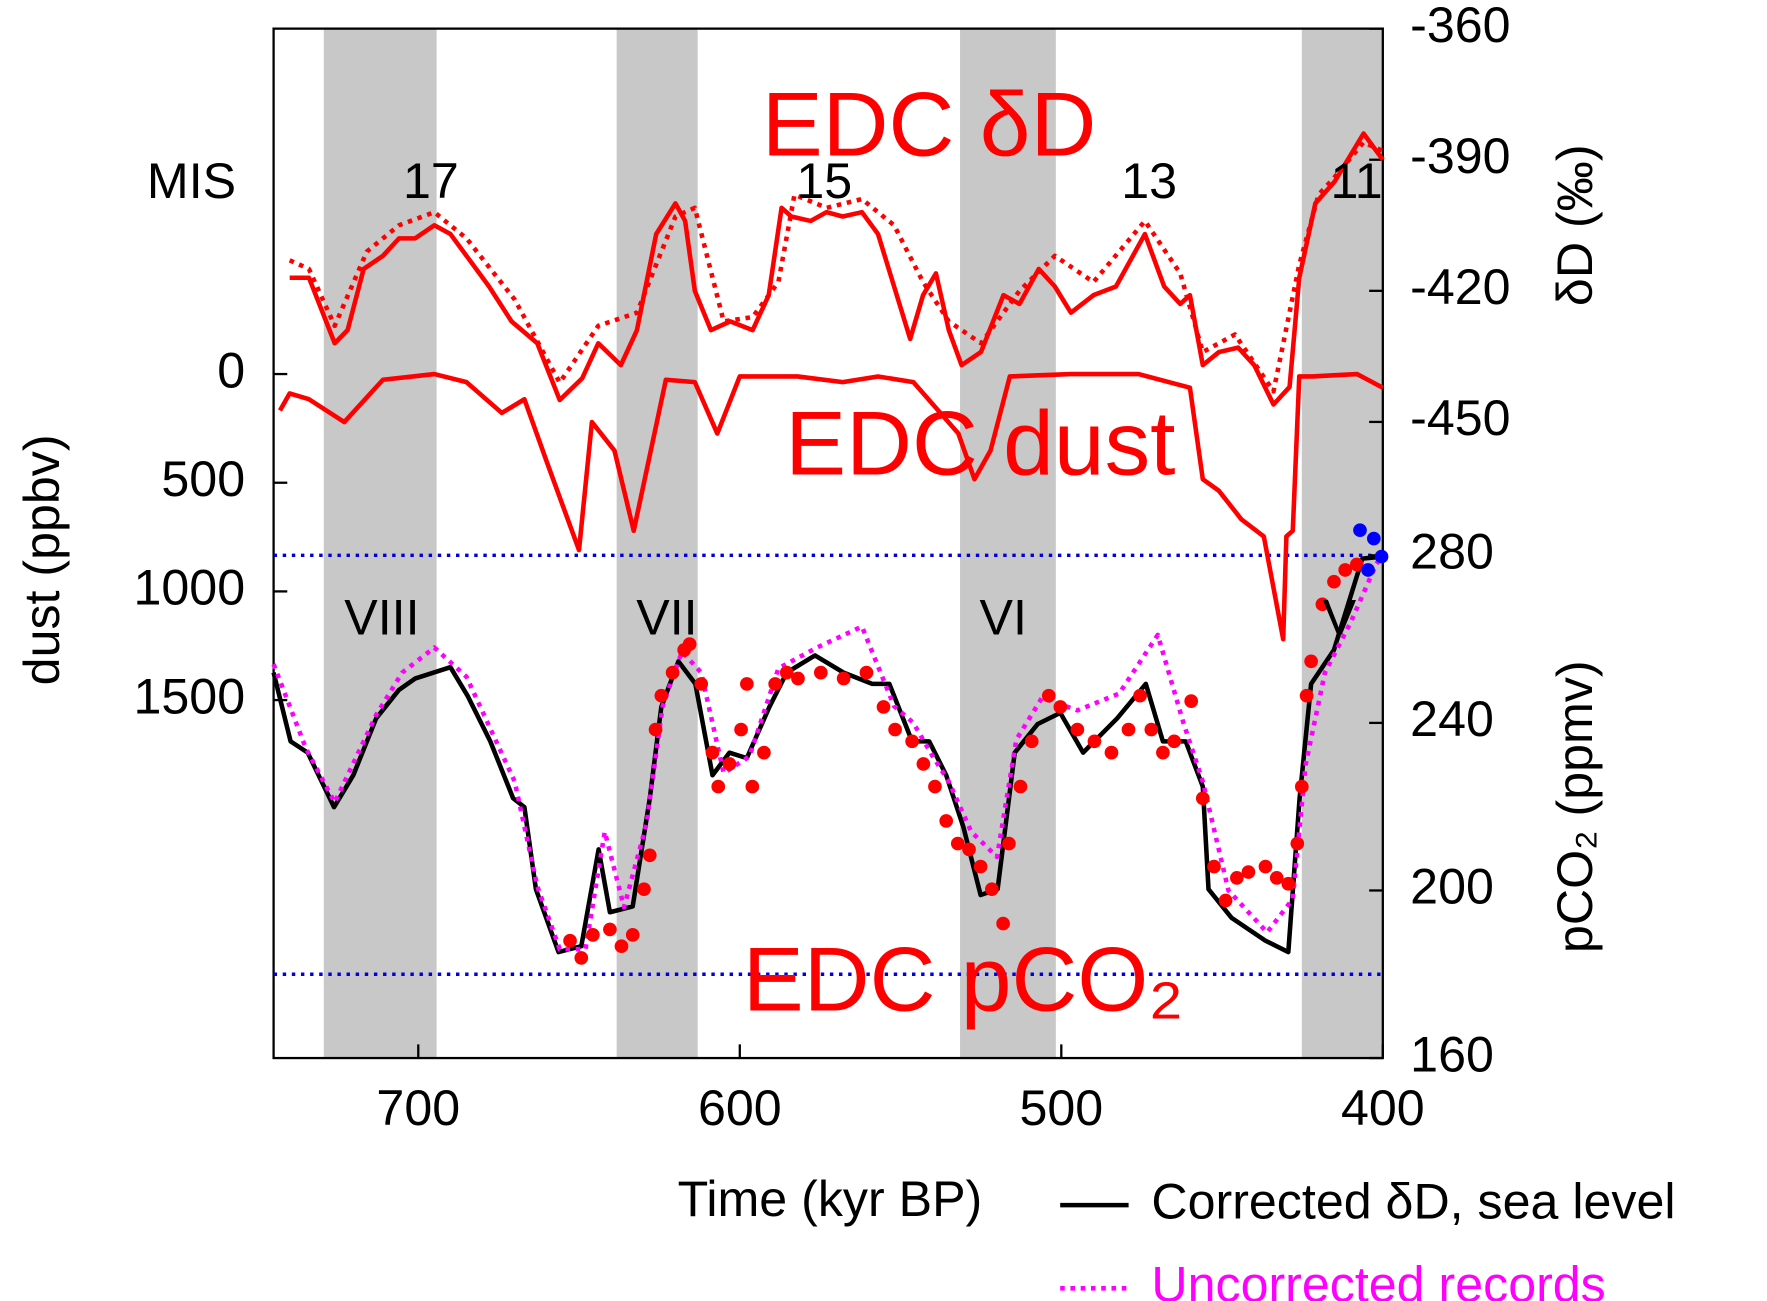 This screenshot has width=1767, height=1301. What do you see at coordinates (740, 1108) in the screenshot?
I see `x-tick-label: 600` at bounding box center [740, 1108].